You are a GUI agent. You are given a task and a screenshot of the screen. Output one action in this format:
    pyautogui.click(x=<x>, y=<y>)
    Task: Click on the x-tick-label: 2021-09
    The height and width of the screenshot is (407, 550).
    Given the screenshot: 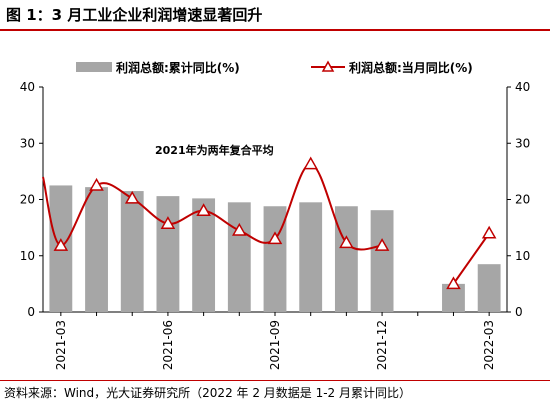 What is the action you would take?
    pyautogui.click(x=275, y=345)
    